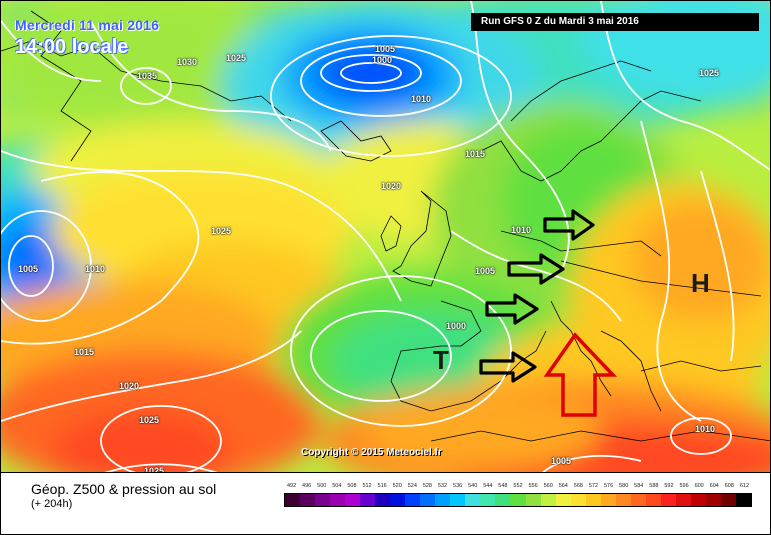  What do you see at coordinates (593, 486) in the screenshot?
I see `scale-tick-label: 572` at bounding box center [593, 486].